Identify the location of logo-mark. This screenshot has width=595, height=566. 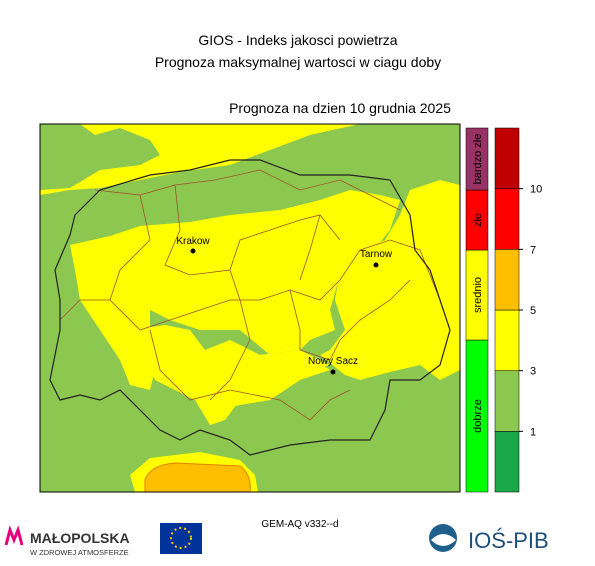
(14, 535).